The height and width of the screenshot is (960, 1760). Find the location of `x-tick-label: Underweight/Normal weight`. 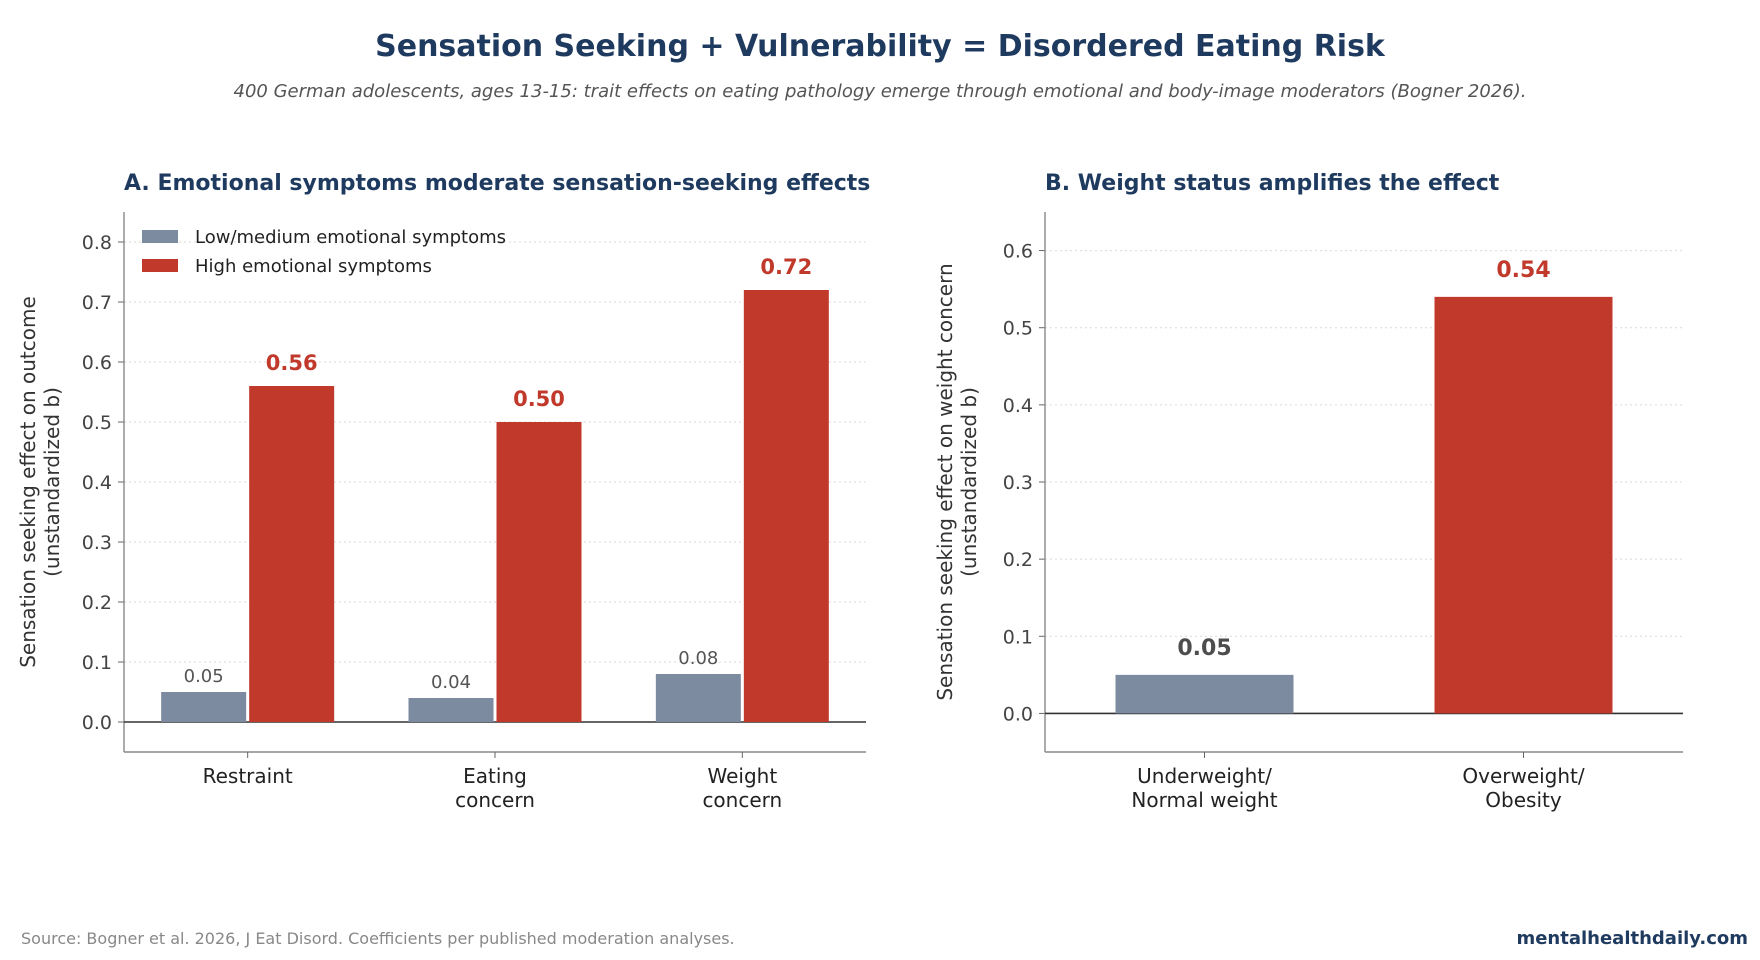

x-tick-label: Underweight/Normal weight is located at coordinates (1204, 788).